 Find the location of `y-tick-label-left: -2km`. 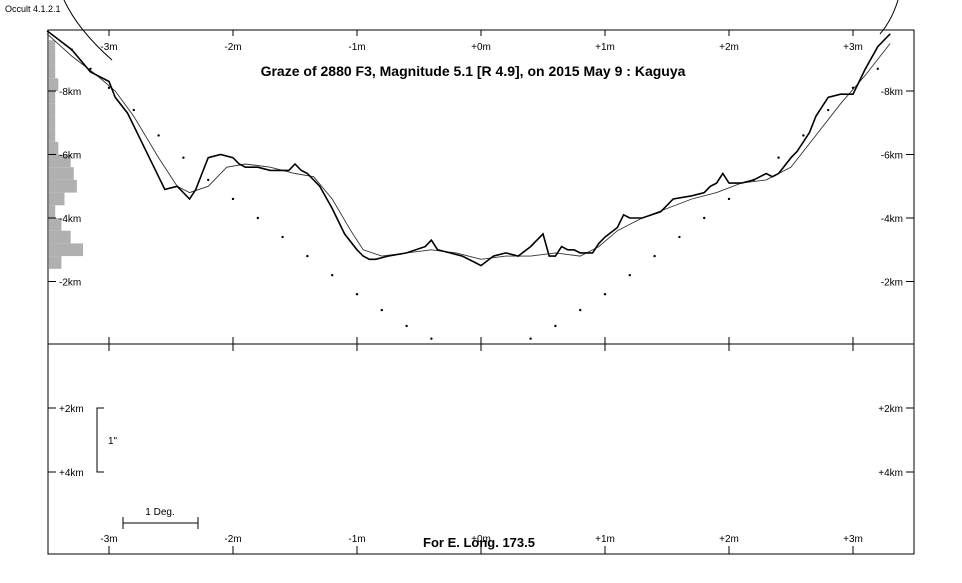

y-tick-label-left: -2km is located at coordinates (70, 283).